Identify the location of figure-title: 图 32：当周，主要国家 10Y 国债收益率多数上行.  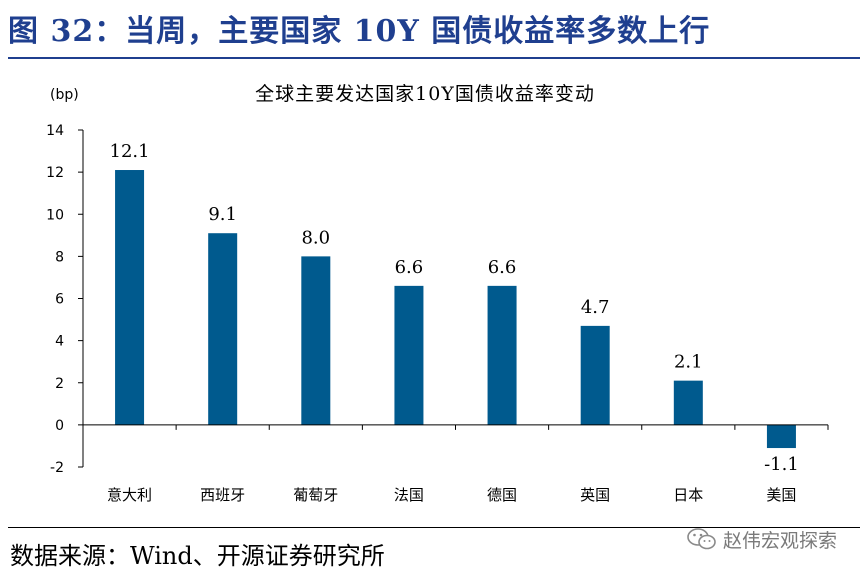
(359, 31).